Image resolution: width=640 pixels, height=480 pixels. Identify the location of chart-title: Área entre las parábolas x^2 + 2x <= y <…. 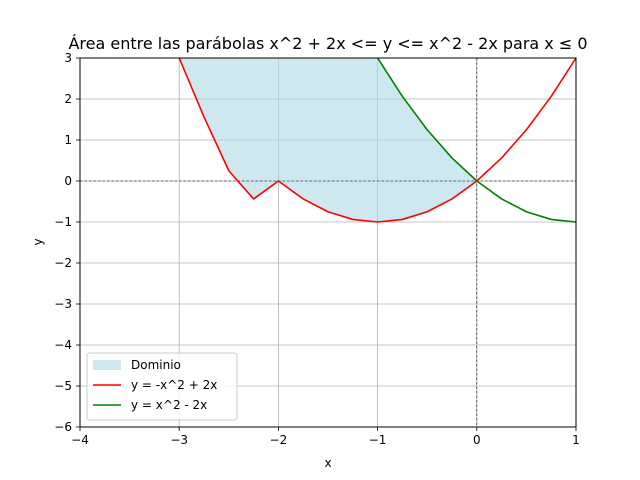
(327, 43).